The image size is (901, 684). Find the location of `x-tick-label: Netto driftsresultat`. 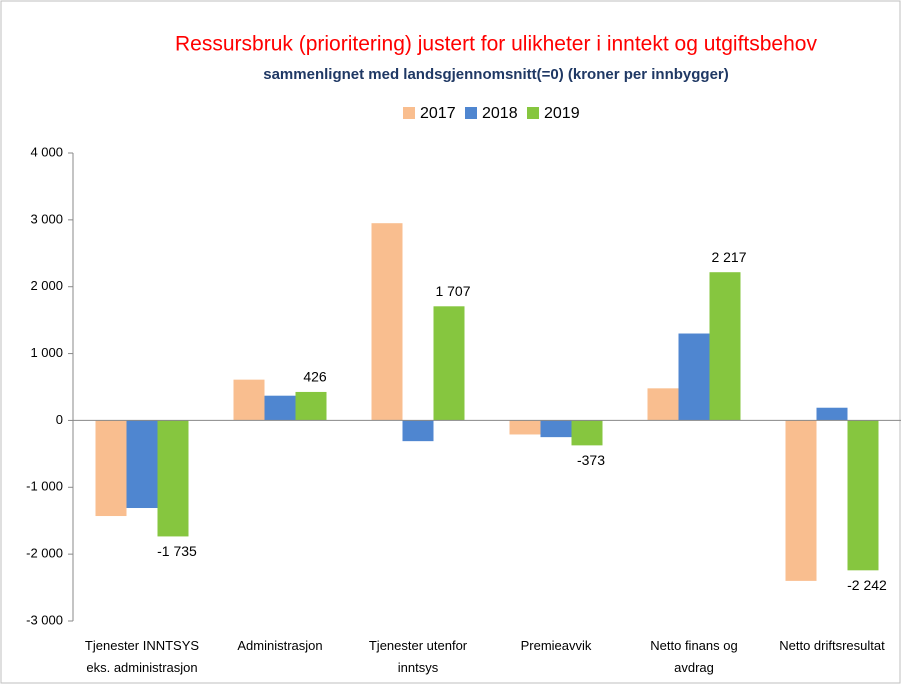

x-tick-label: Netto driftsresultat is located at coordinates (832, 645).